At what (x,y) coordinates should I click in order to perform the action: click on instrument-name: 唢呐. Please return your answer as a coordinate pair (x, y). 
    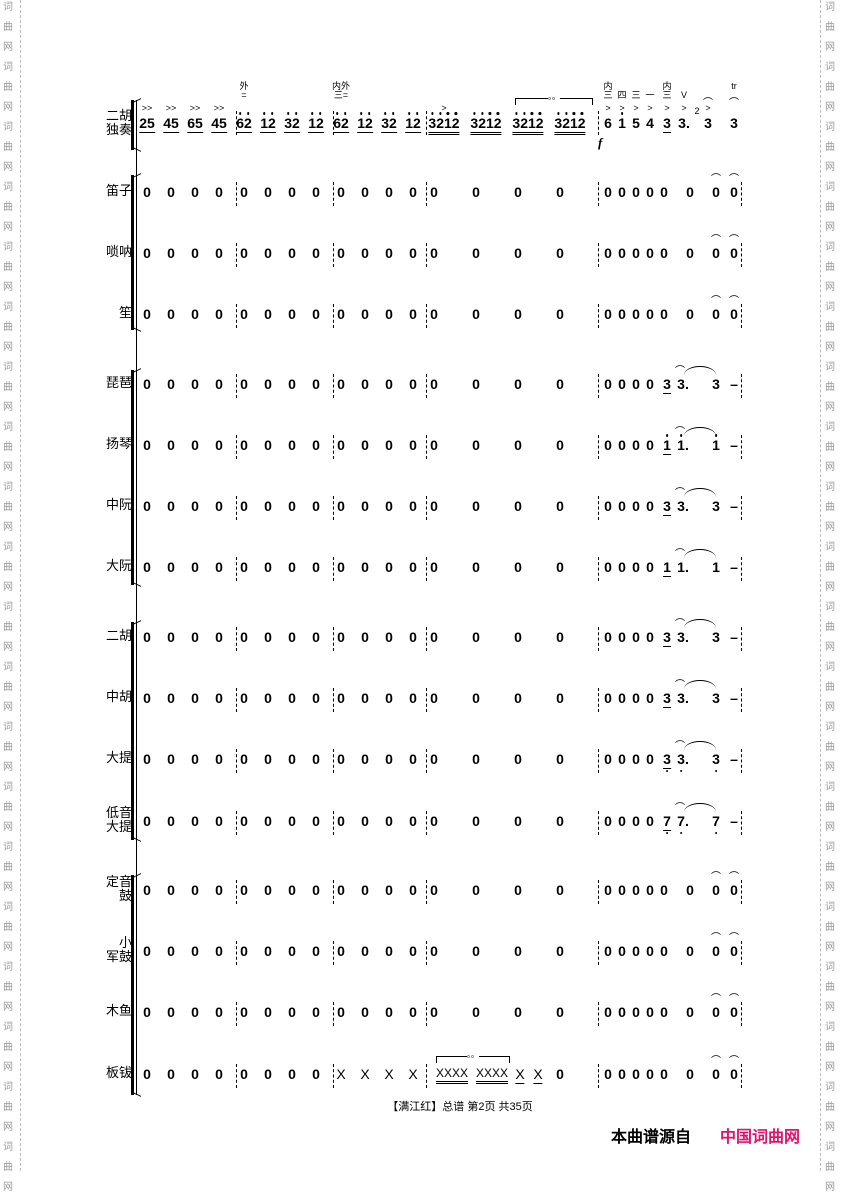
    Looking at the image, I should click on (118, 251).